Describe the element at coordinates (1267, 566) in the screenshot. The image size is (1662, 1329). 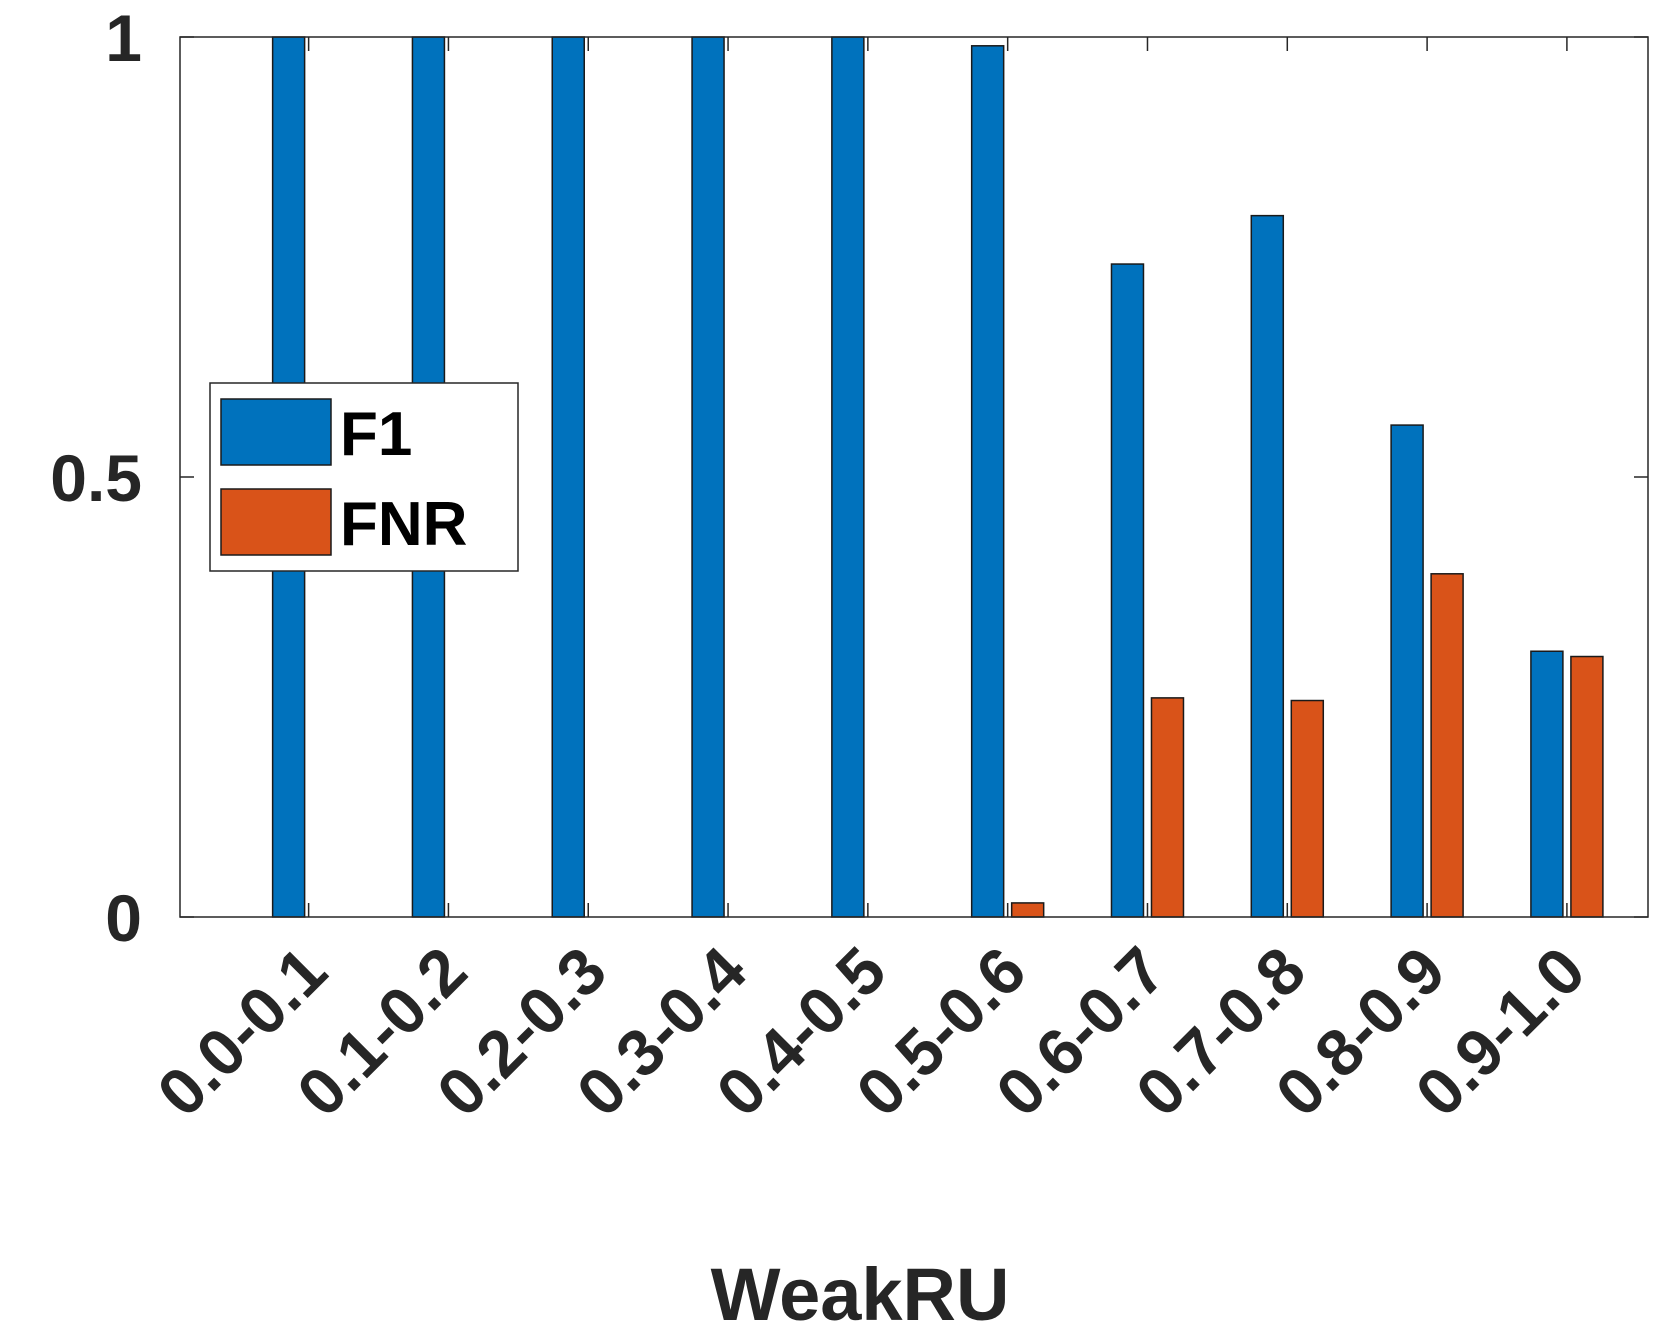
I see `bar-f1-0.7-0.8` at that location.